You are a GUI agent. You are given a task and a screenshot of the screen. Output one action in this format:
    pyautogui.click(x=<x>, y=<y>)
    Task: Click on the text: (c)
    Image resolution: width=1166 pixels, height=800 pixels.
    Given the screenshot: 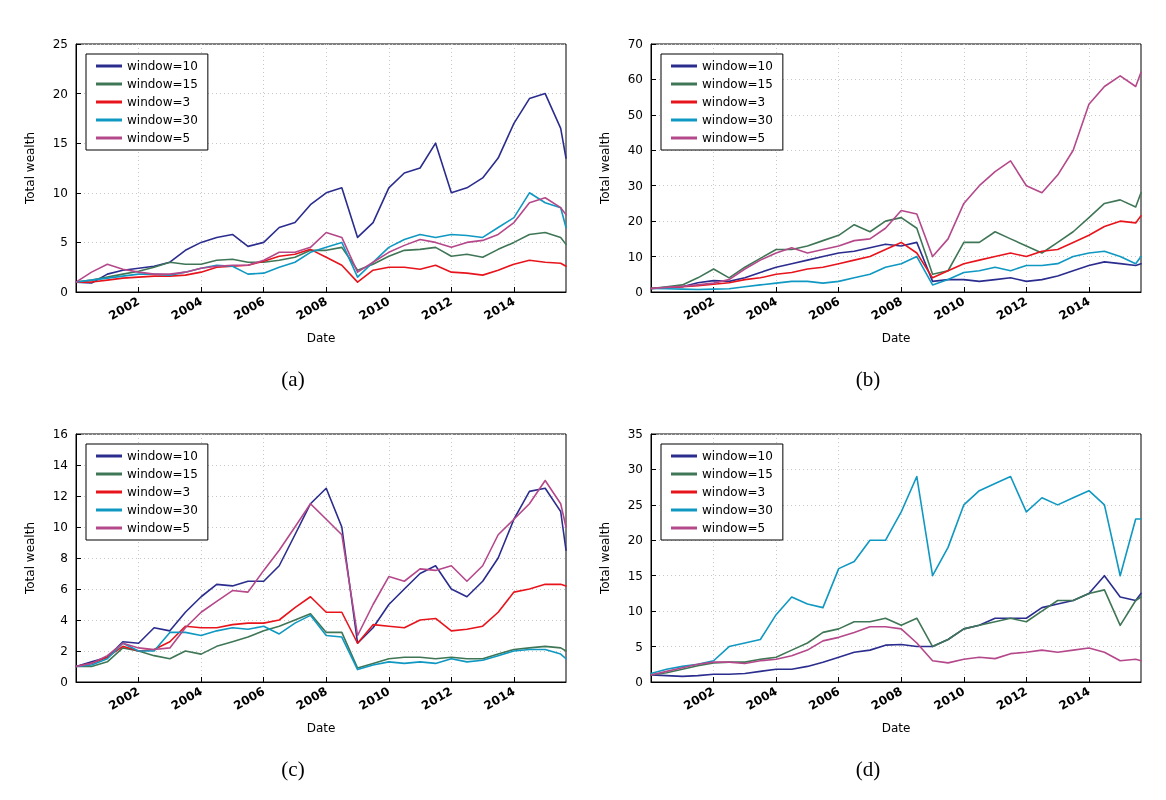 What is the action you would take?
    pyautogui.click(x=293, y=768)
    